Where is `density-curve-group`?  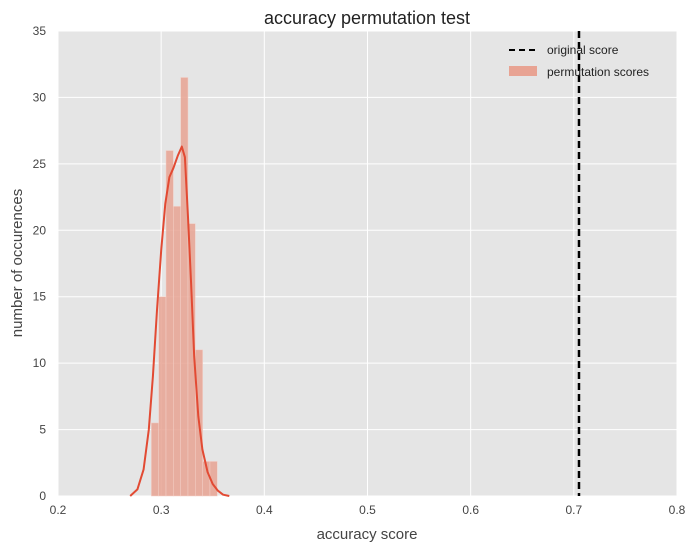
density-curve-group is located at coordinates (179, 321).